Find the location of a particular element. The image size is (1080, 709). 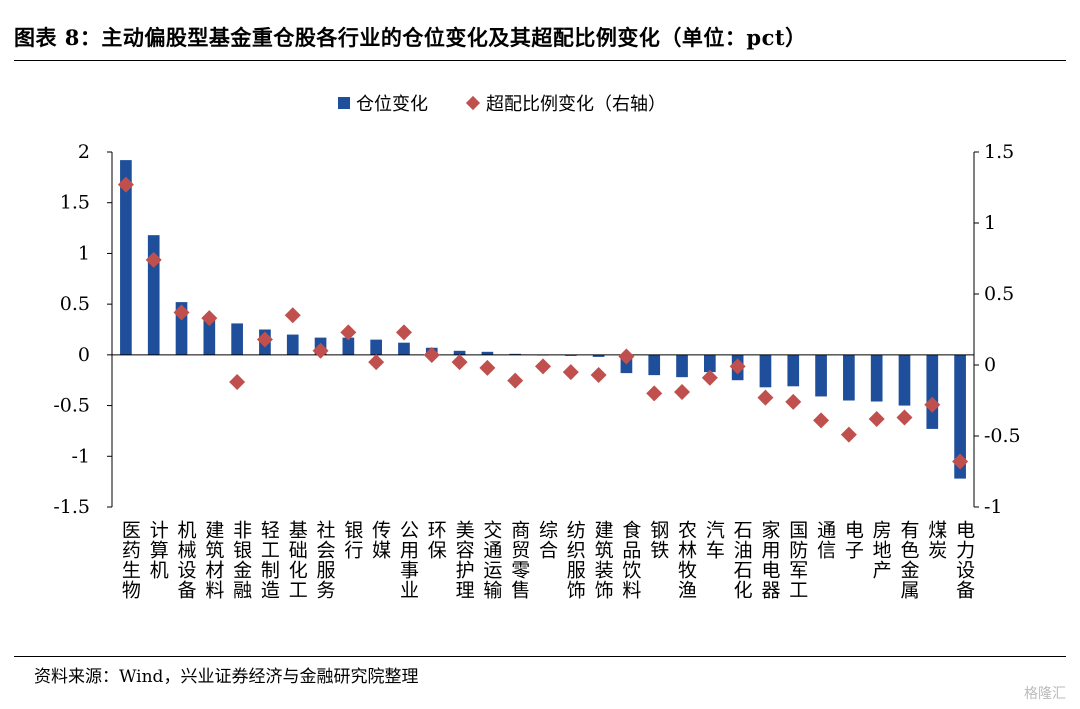

x-category-label: 钢铁 is located at coordinates (658, 540).